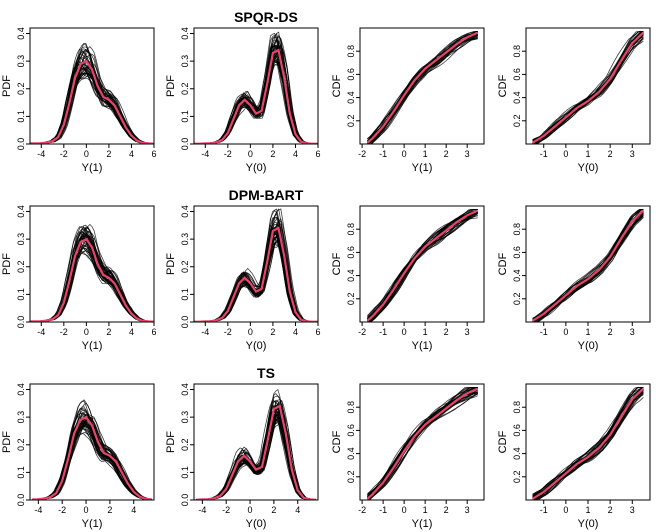  Describe the element at coordinates (295, 154) in the screenshot. I see `x-tick-label: 4` at that location.